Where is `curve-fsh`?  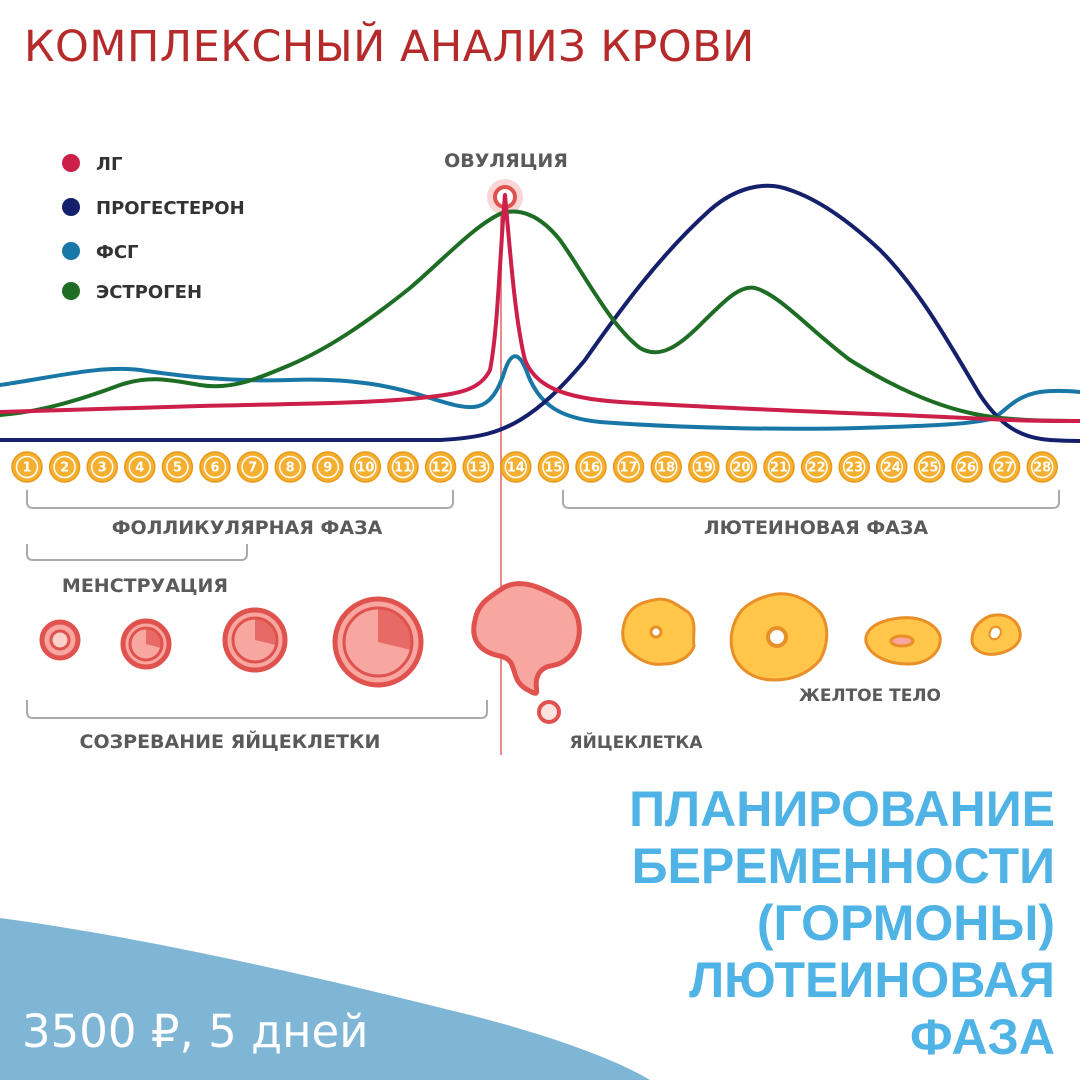
curve-fsh is located at coordinates (540, 392).